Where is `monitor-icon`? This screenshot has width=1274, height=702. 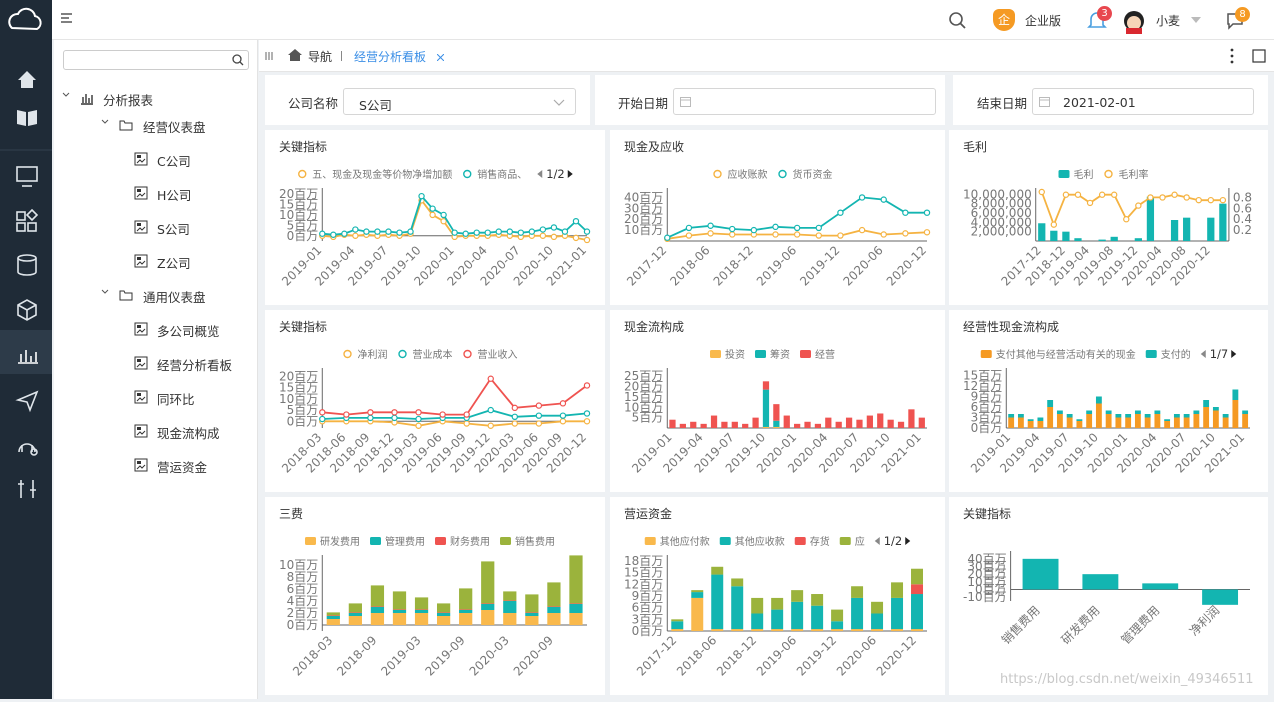 monitor-icon is located at coordinates (27, 174).